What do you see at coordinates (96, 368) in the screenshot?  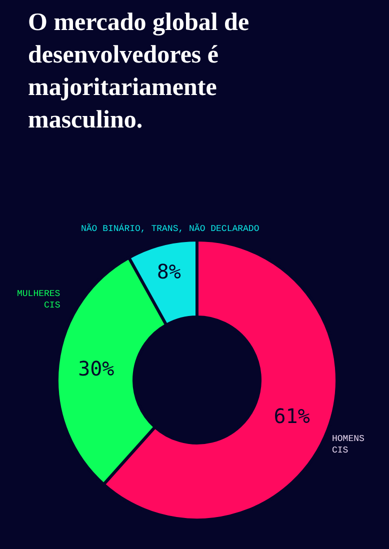 I see `data-label: 30%` at bounding box center [96, 368].